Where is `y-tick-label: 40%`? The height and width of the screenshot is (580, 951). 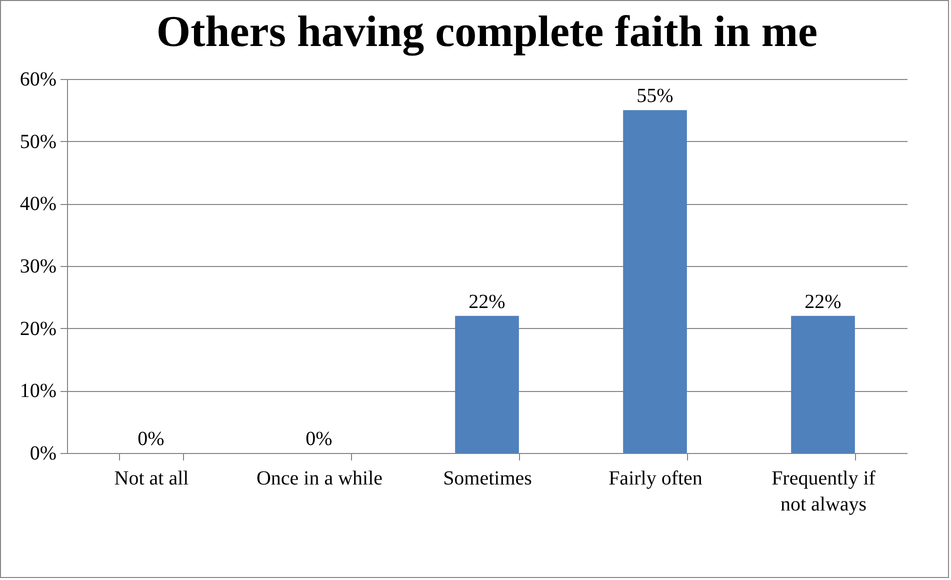 y-tick-label: 40% is located at coordinates (38, 204).